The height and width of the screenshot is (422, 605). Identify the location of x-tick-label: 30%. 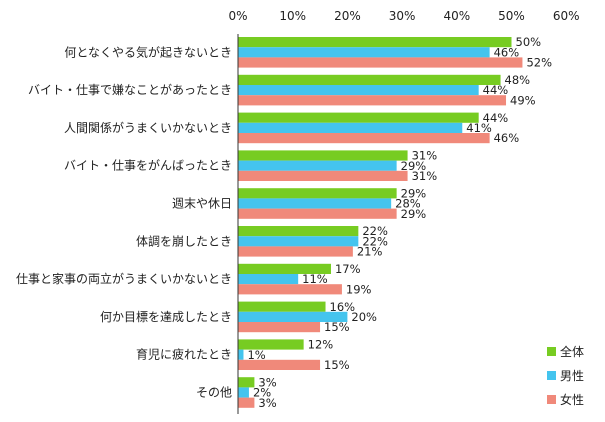
(402, 16).